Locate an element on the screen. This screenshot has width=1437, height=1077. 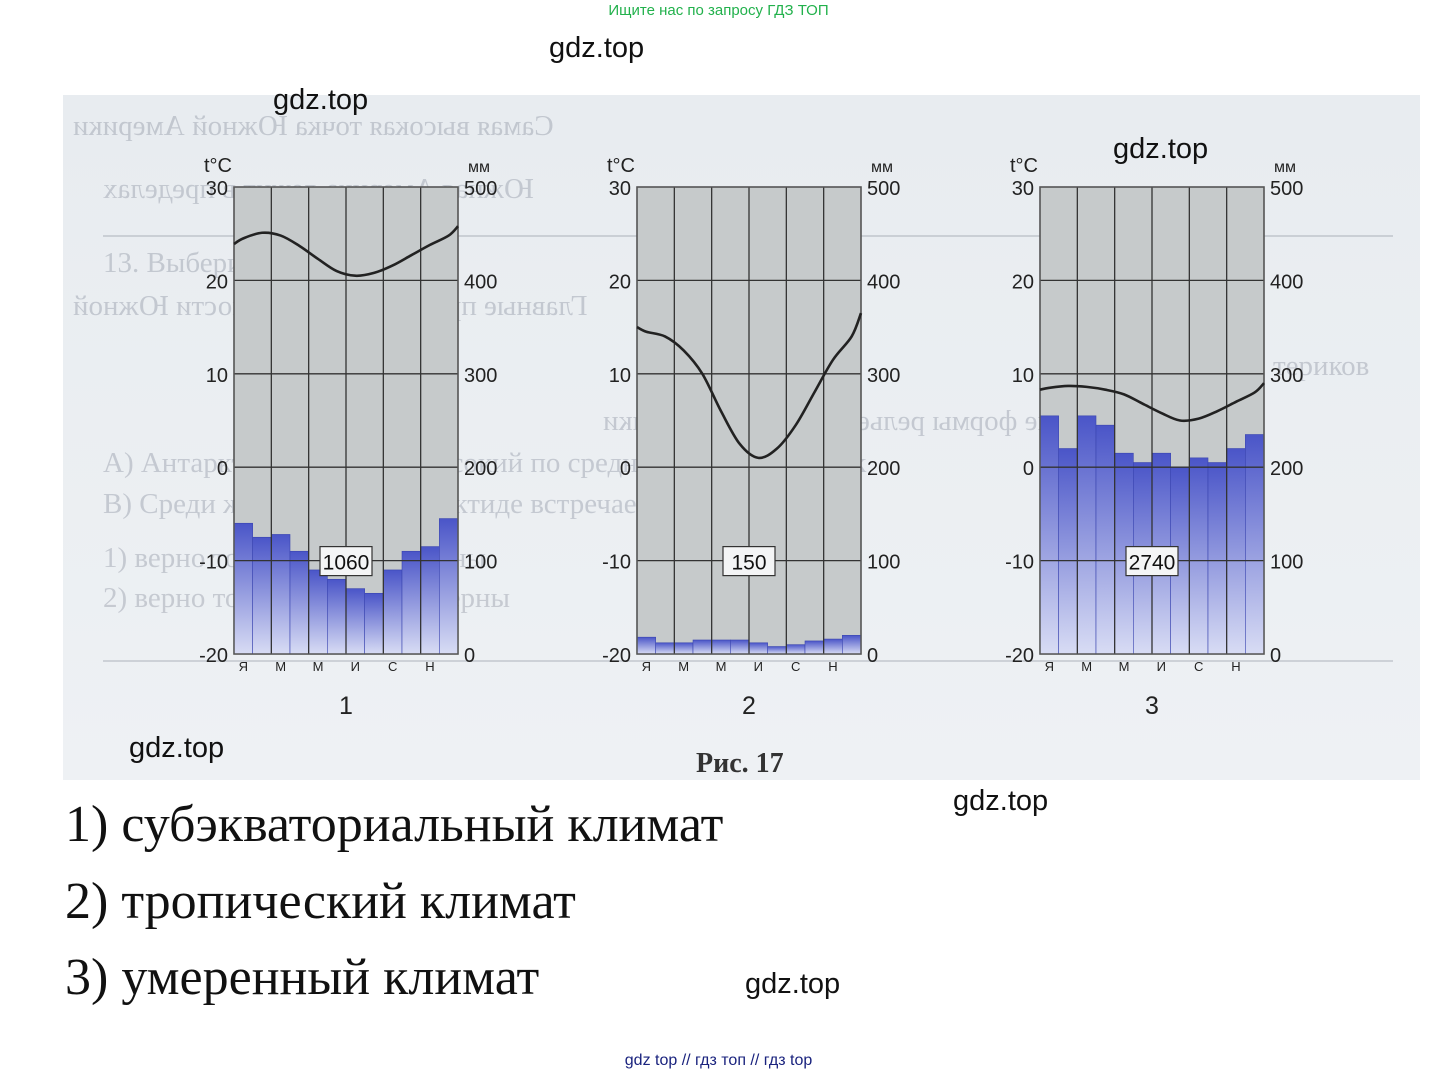
footer-links: gdz top // гдз топ // гдз top is located at coordinates (718, 1060).